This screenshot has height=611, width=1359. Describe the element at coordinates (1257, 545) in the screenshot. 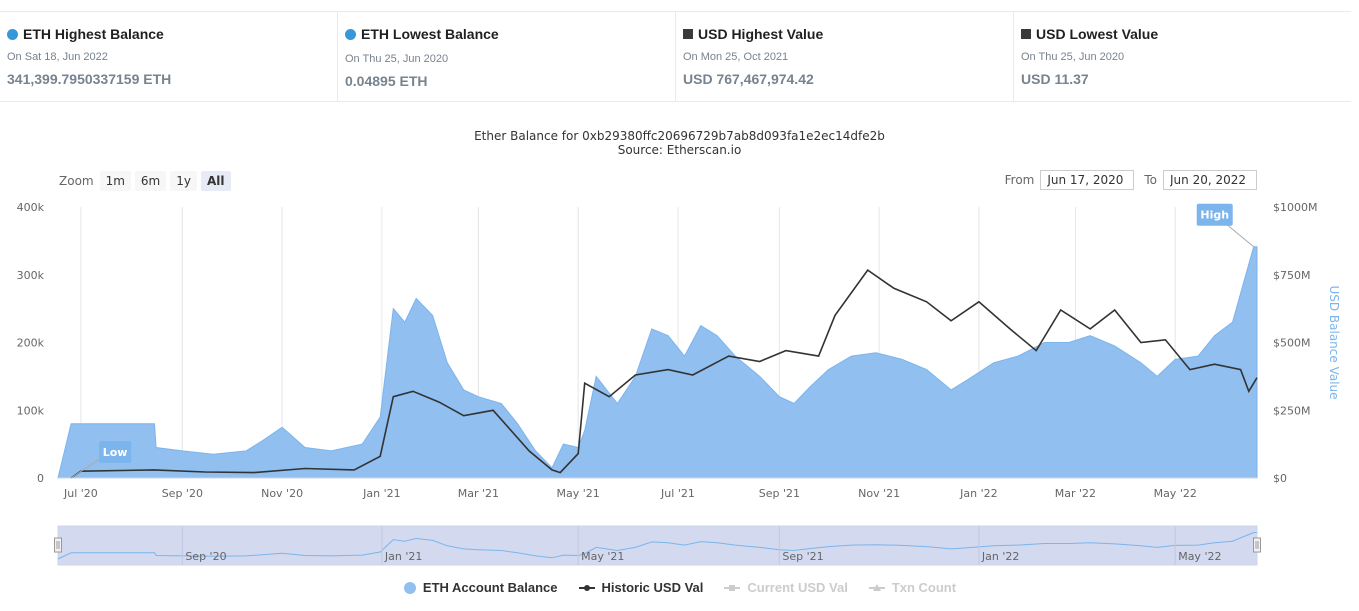

I see `navigator-right-handle` at that location.